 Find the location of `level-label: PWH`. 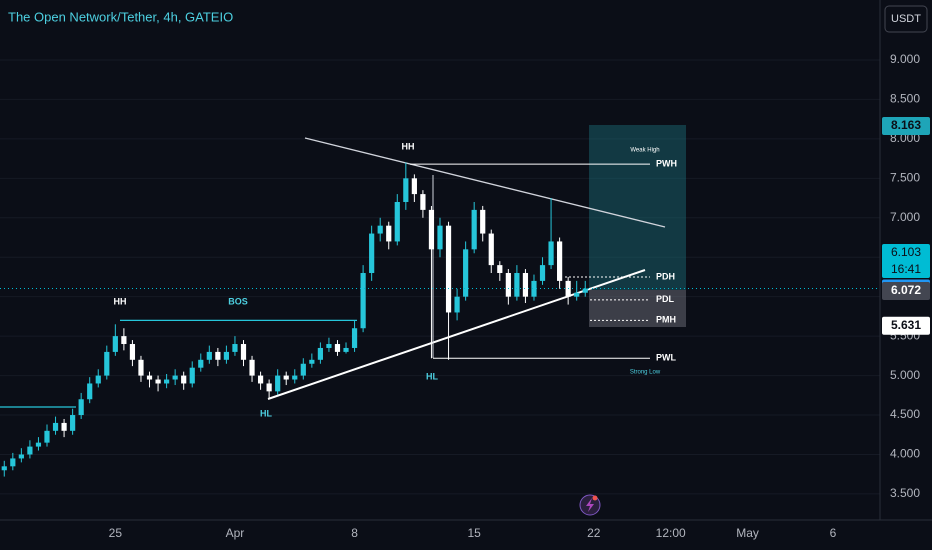

level-label: PWH is located at coordinates (666, 163).